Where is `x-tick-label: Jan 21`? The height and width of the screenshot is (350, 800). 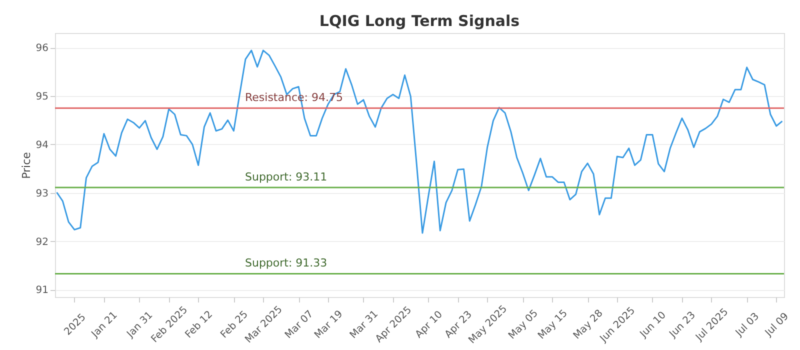
x-tick-label: Jan 21 is located at coordinates (104, 325).